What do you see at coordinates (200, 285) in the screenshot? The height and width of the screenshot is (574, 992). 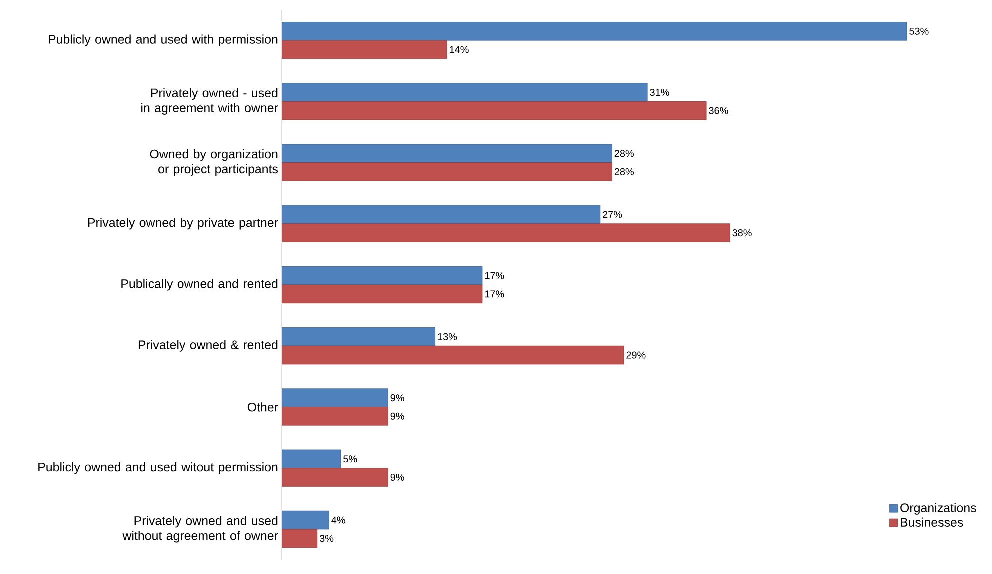 I see `y-tick-label: Publically owned and rented` at bounding box center [200, 285].